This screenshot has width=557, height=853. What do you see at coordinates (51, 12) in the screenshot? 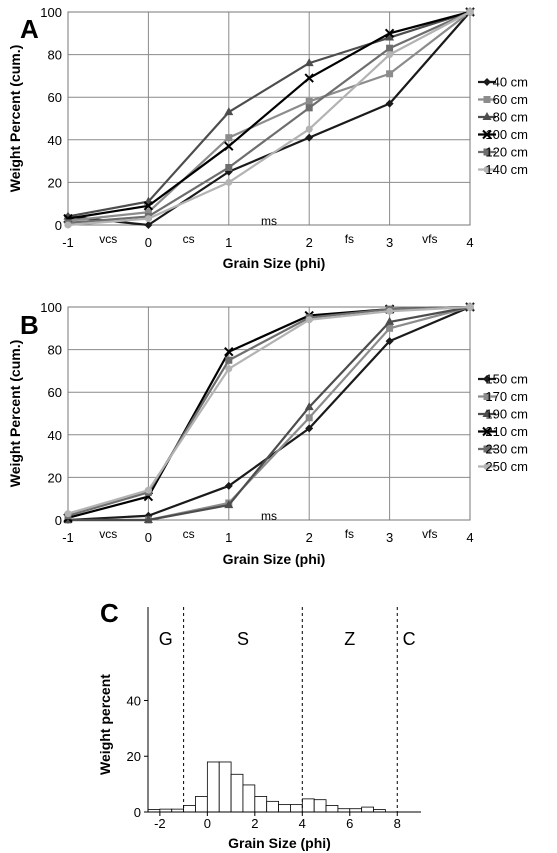
I see `y-tick-label: 100` at bounding box center [51, 12].